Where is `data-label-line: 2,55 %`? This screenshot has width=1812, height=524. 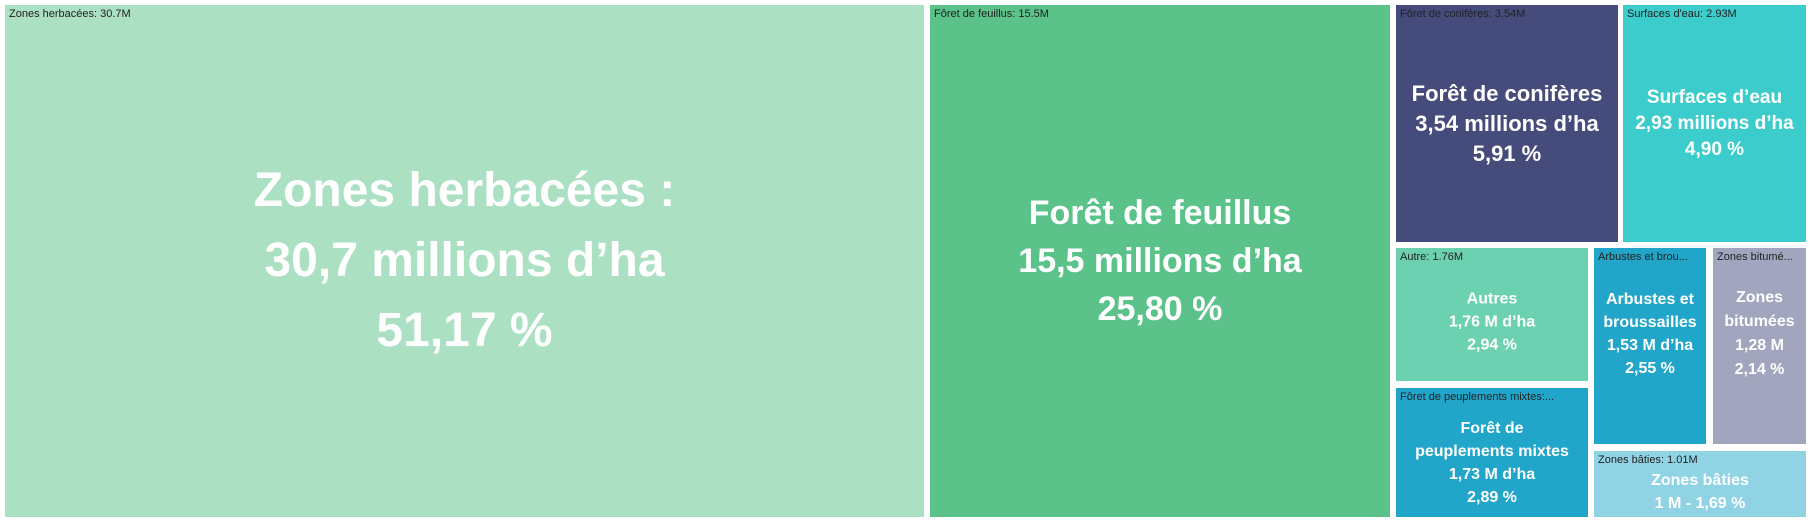
data-label-line: 2,55 % is located at coordinates (1650, 369).